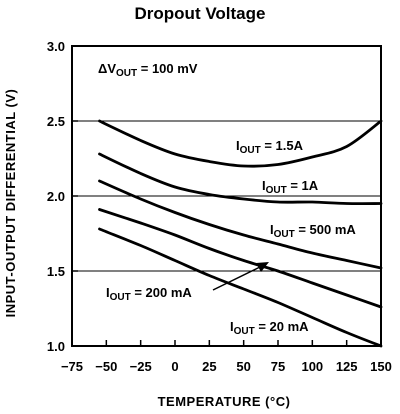  I want to click on chart-title: Dropout Voltage, so click(200, 13).